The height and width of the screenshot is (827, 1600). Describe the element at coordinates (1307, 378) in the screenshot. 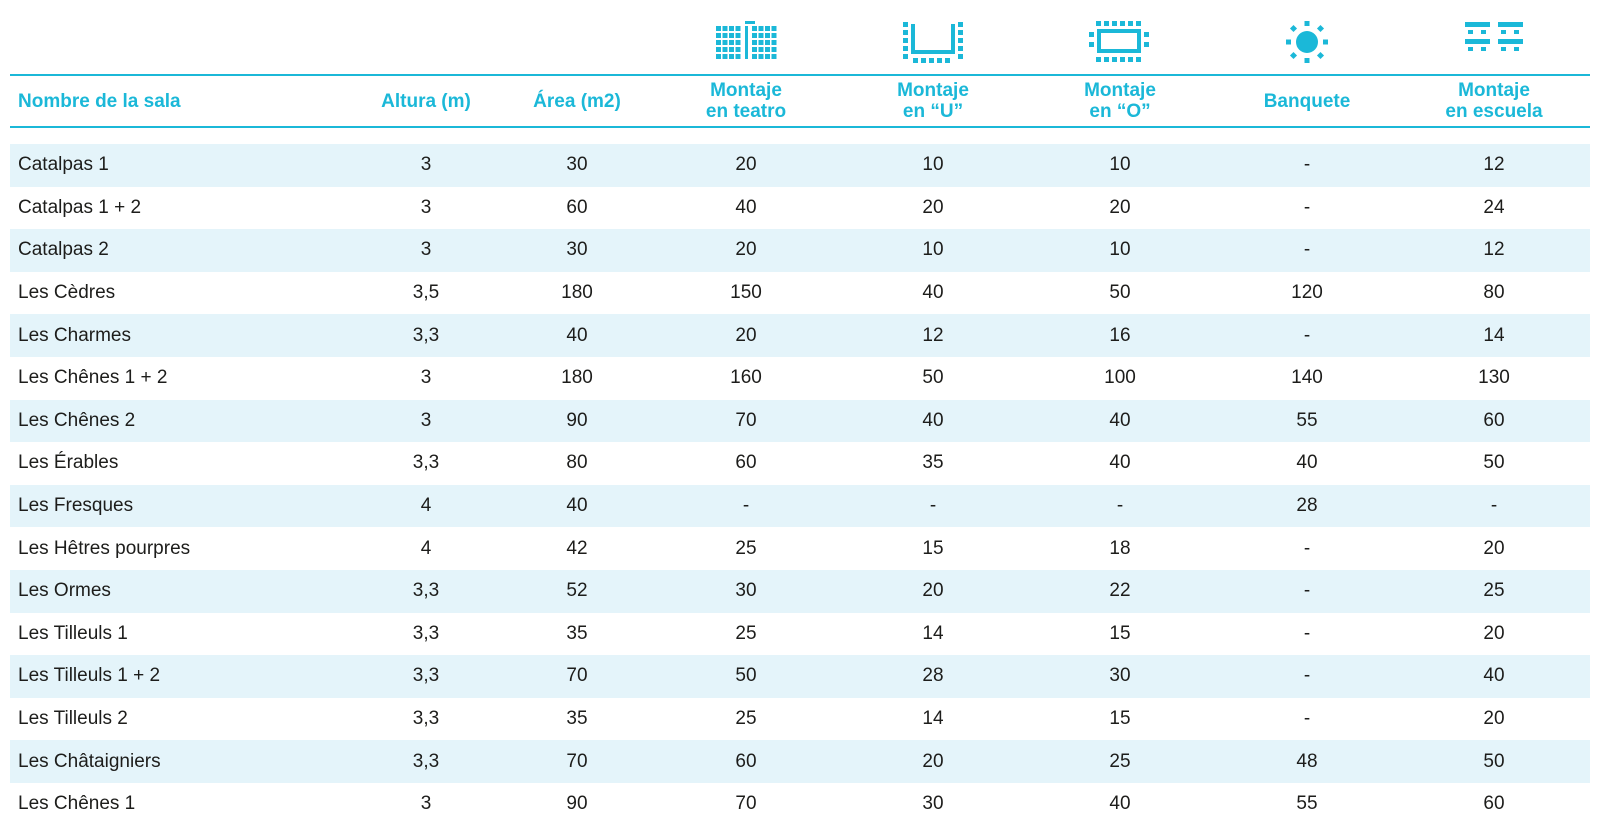

I see `cell-banquet: 140` at that location.